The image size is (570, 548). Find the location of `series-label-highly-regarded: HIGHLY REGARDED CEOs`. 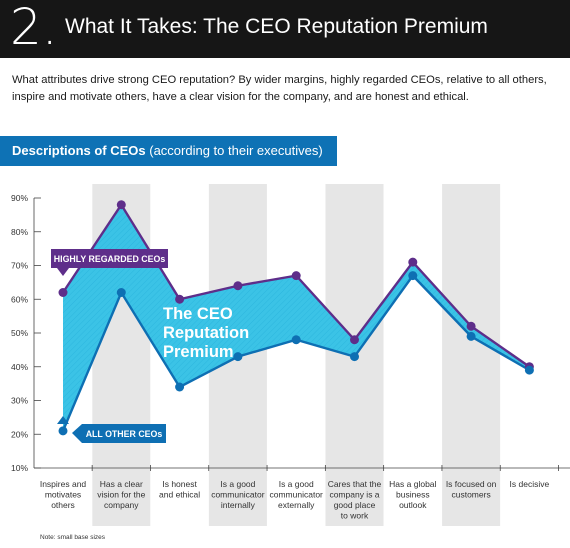

series-label-highly-regarded: HIGHLY REGARDED CEOs is located at coordinates (110, 259).